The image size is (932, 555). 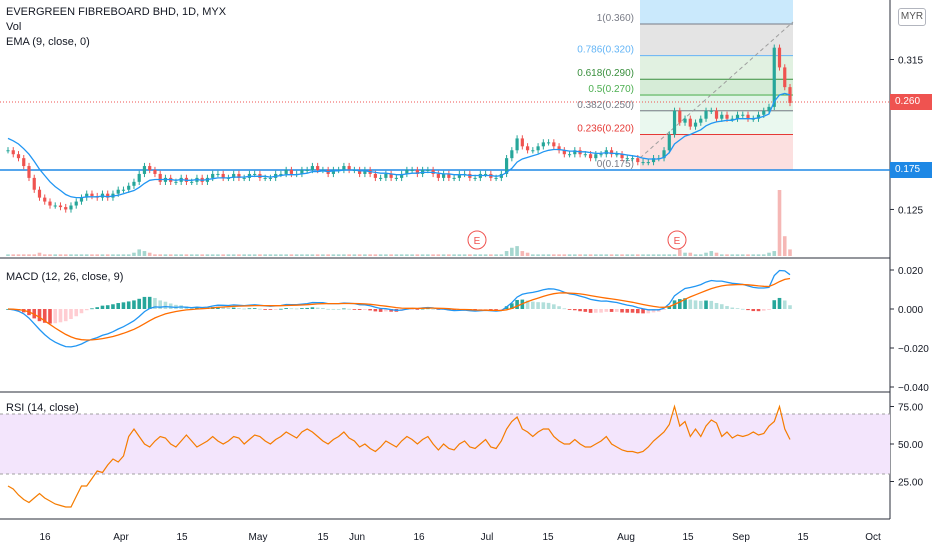 I want to click on macd-legend: MACD (12, 26, close, 9), so click(x=65, y=277).